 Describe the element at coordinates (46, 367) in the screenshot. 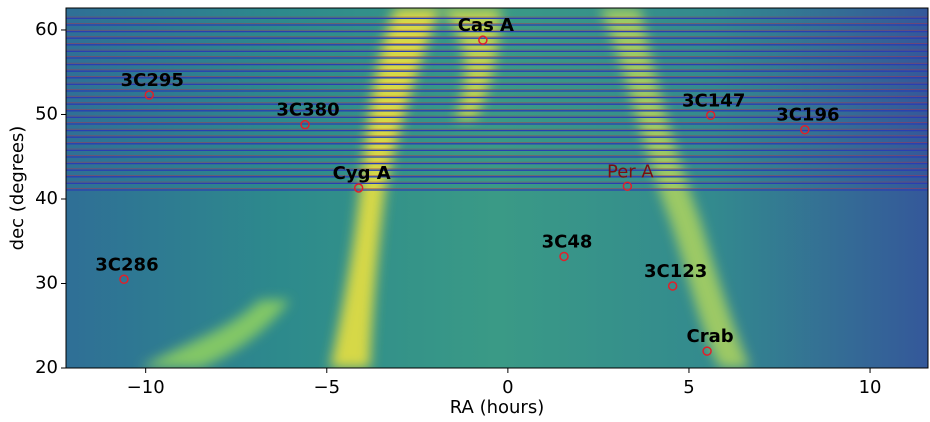

I see `y-tick-label: 20` at that location.